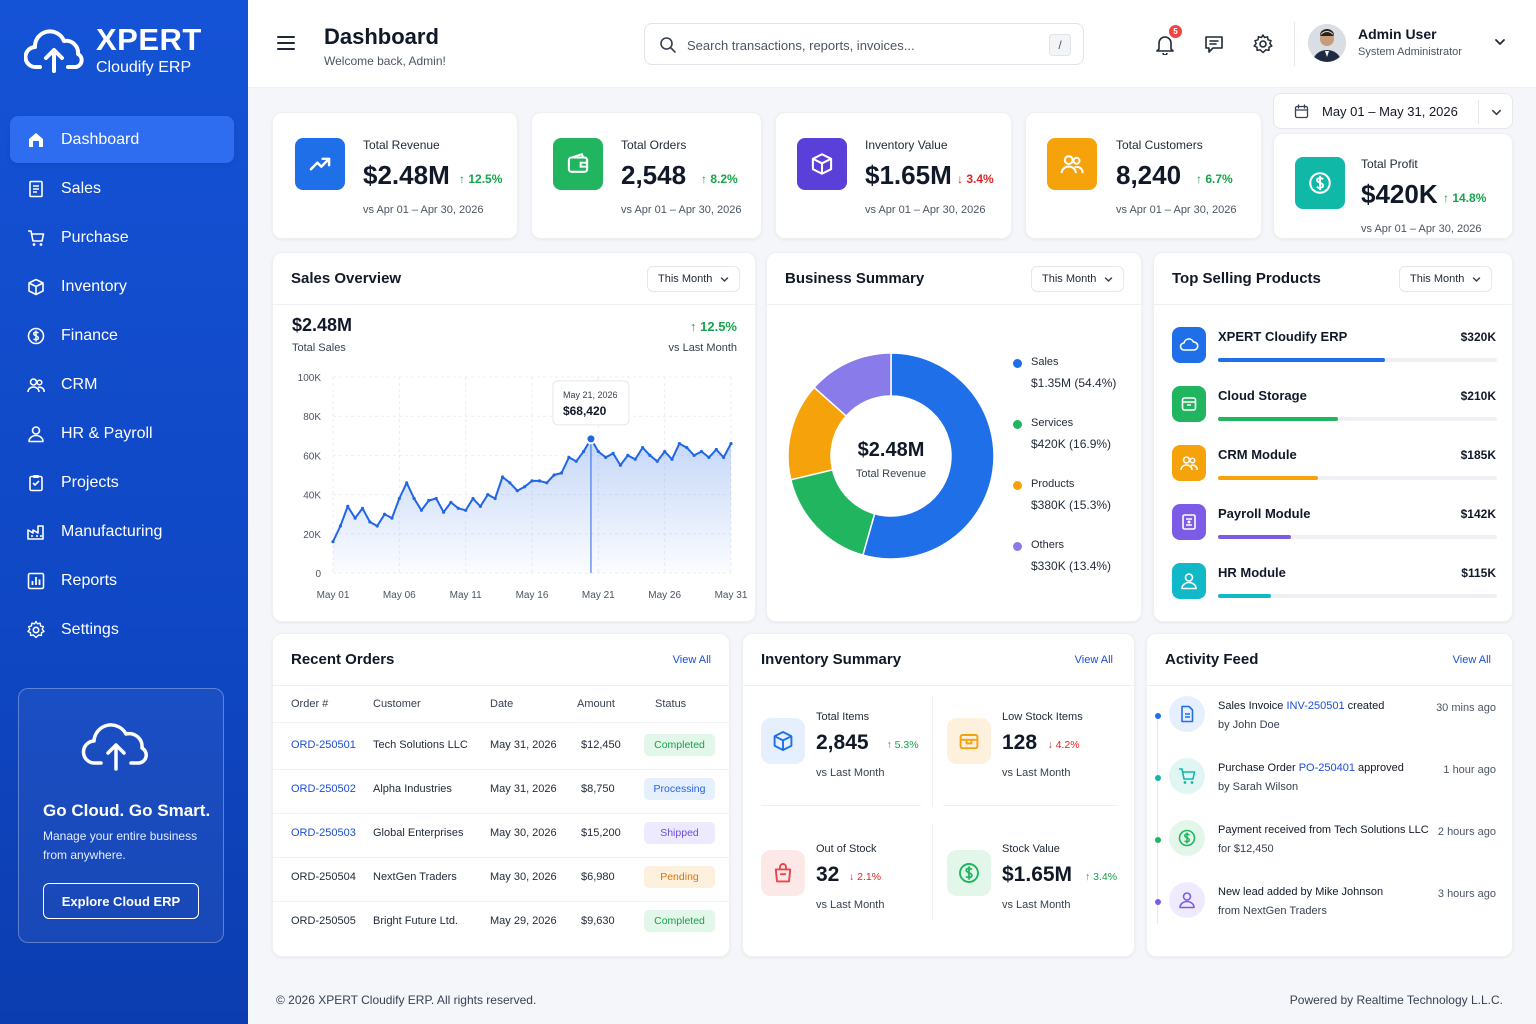 This screenshot has height=1024, width=1536. What do you see at coordinates (857, 45) in the screenshot?
I see `search-input` at bounding box center [857, 45].